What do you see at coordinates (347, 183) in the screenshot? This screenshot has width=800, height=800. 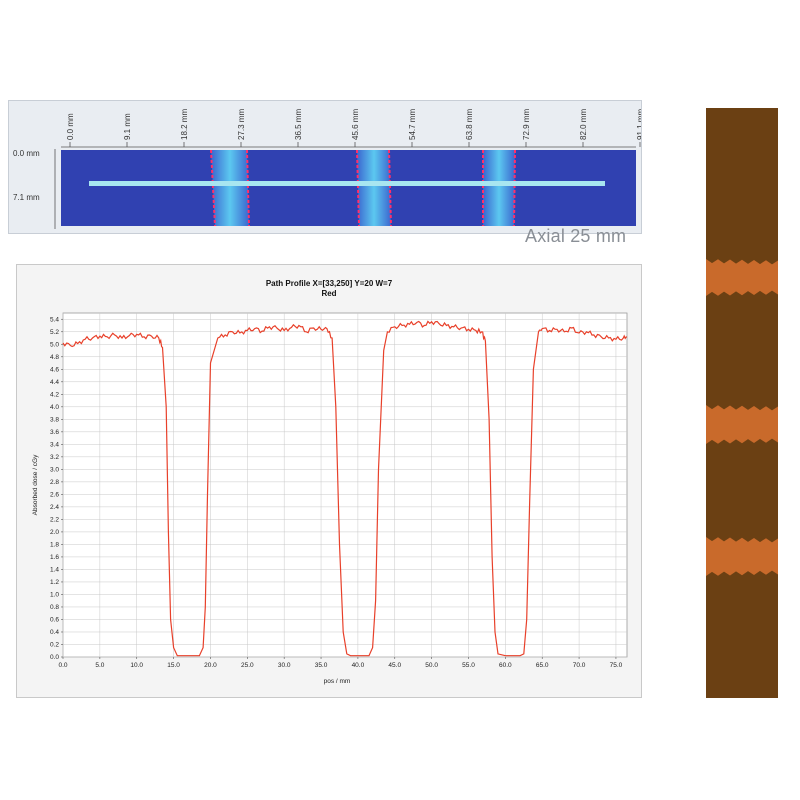 I see `profile-path-line` at bounding box center [347, 183].